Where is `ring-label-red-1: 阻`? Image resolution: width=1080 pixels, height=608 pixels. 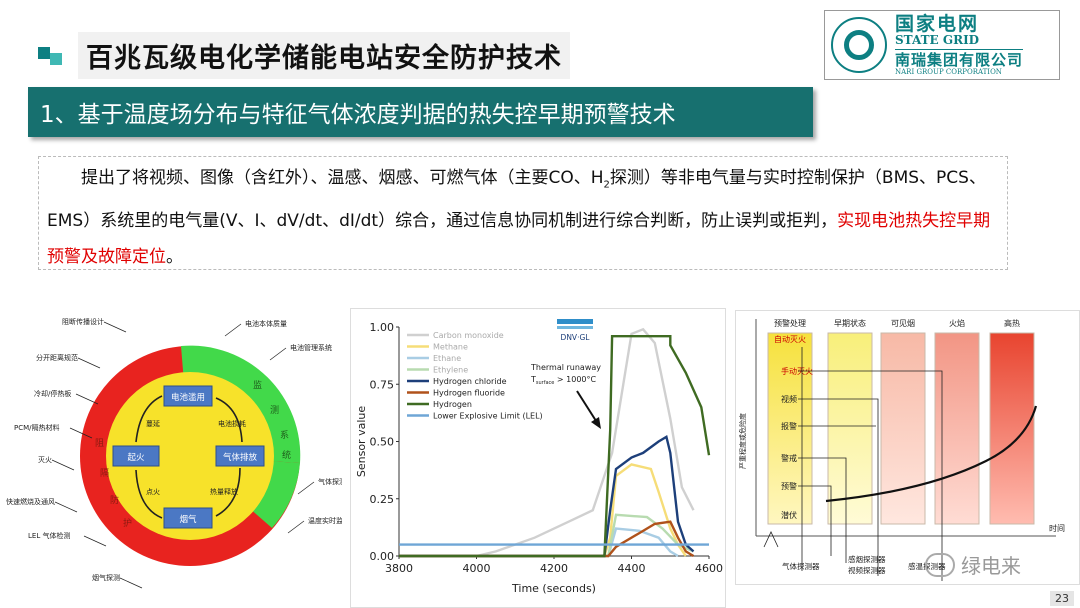 ring-label-red-1: 阻 is located at coordinates (99, 443).